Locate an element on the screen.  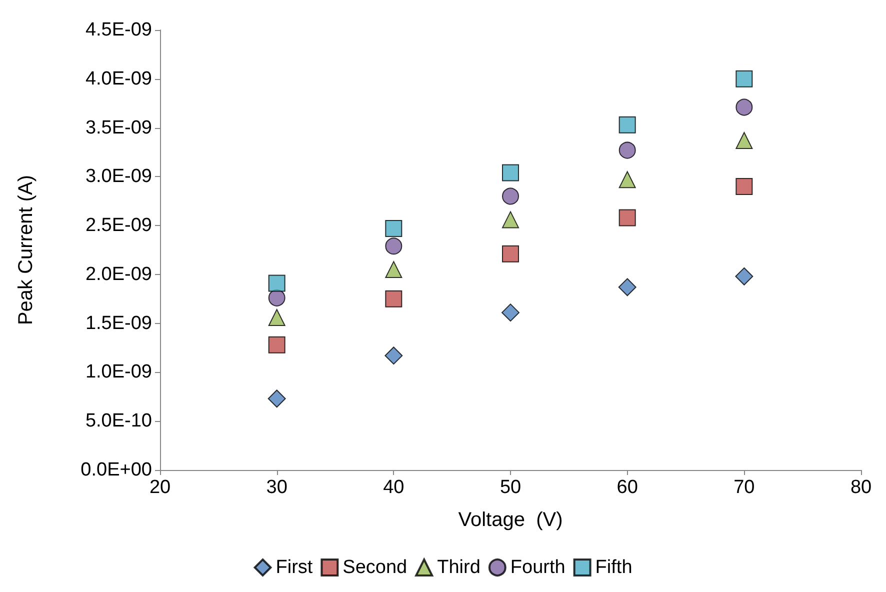
legend-label: Second is located at coordinates (375, 567).